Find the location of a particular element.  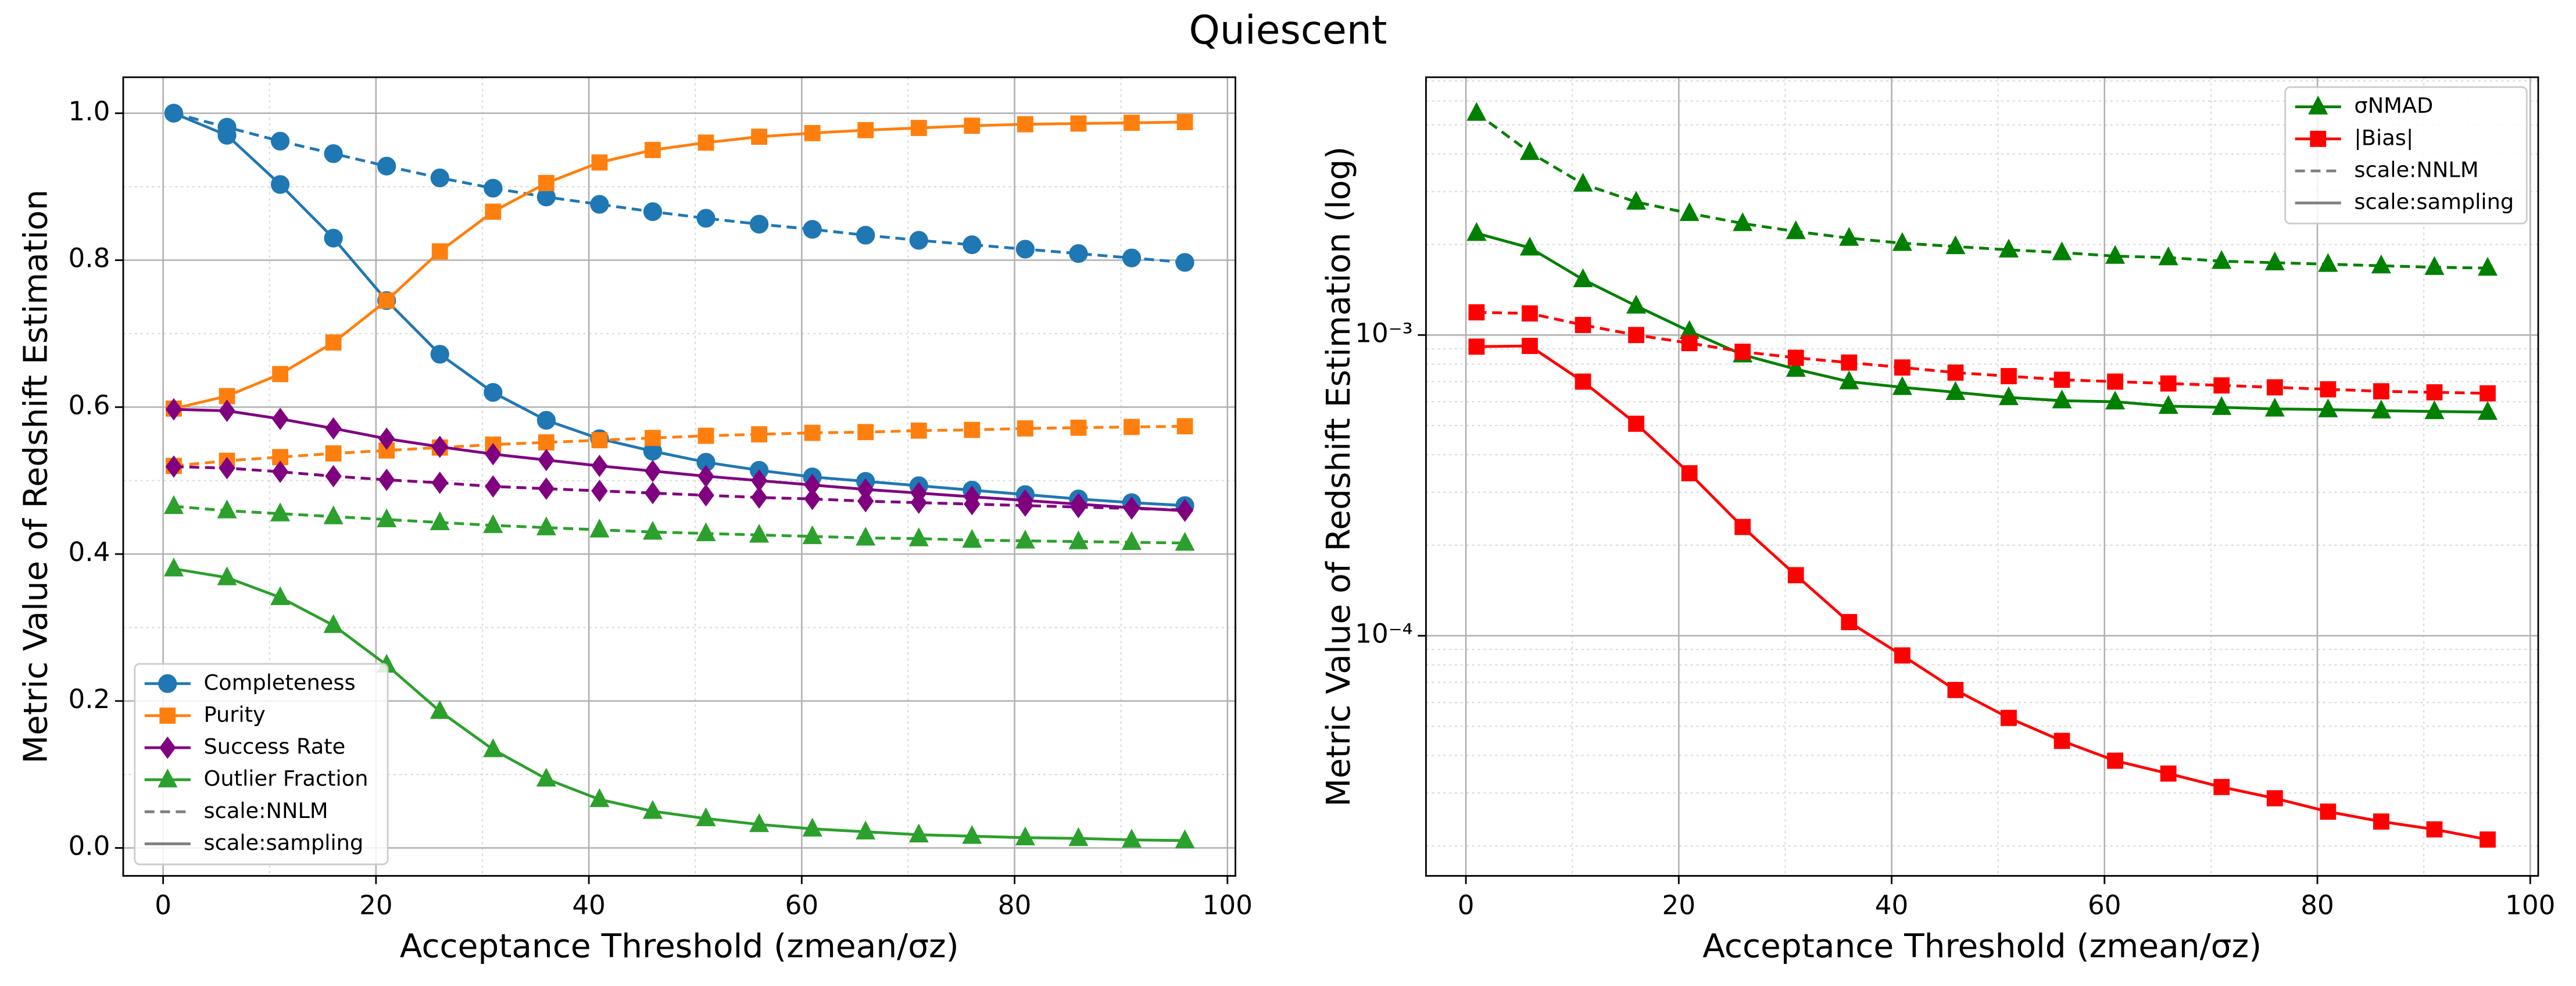

y-tick-label: 0.4 is located at coordinates (89, 552).